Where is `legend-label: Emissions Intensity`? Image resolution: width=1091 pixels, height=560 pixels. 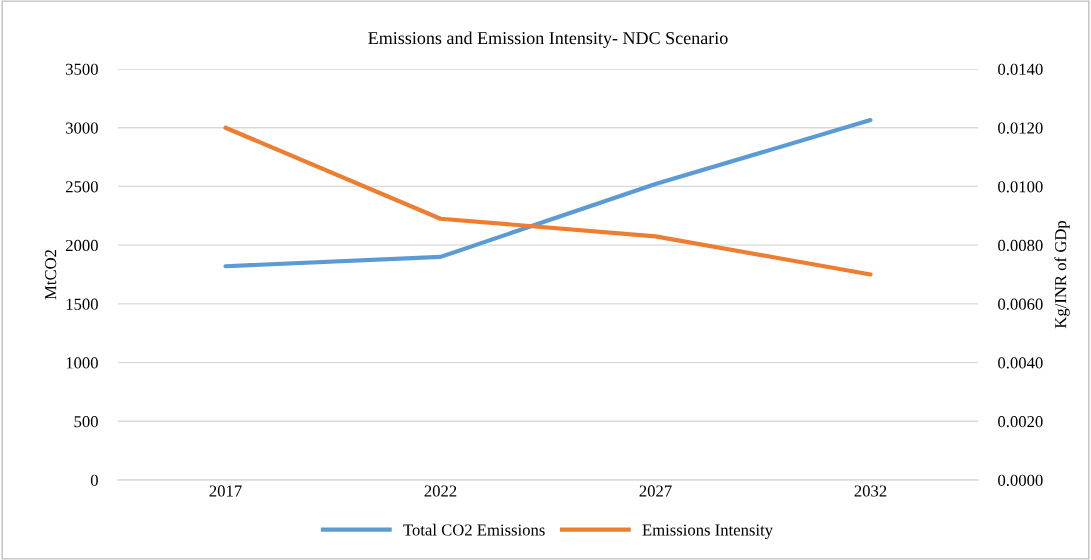 legend-label: Emissions Intensity is located at coordinates (707, 532).